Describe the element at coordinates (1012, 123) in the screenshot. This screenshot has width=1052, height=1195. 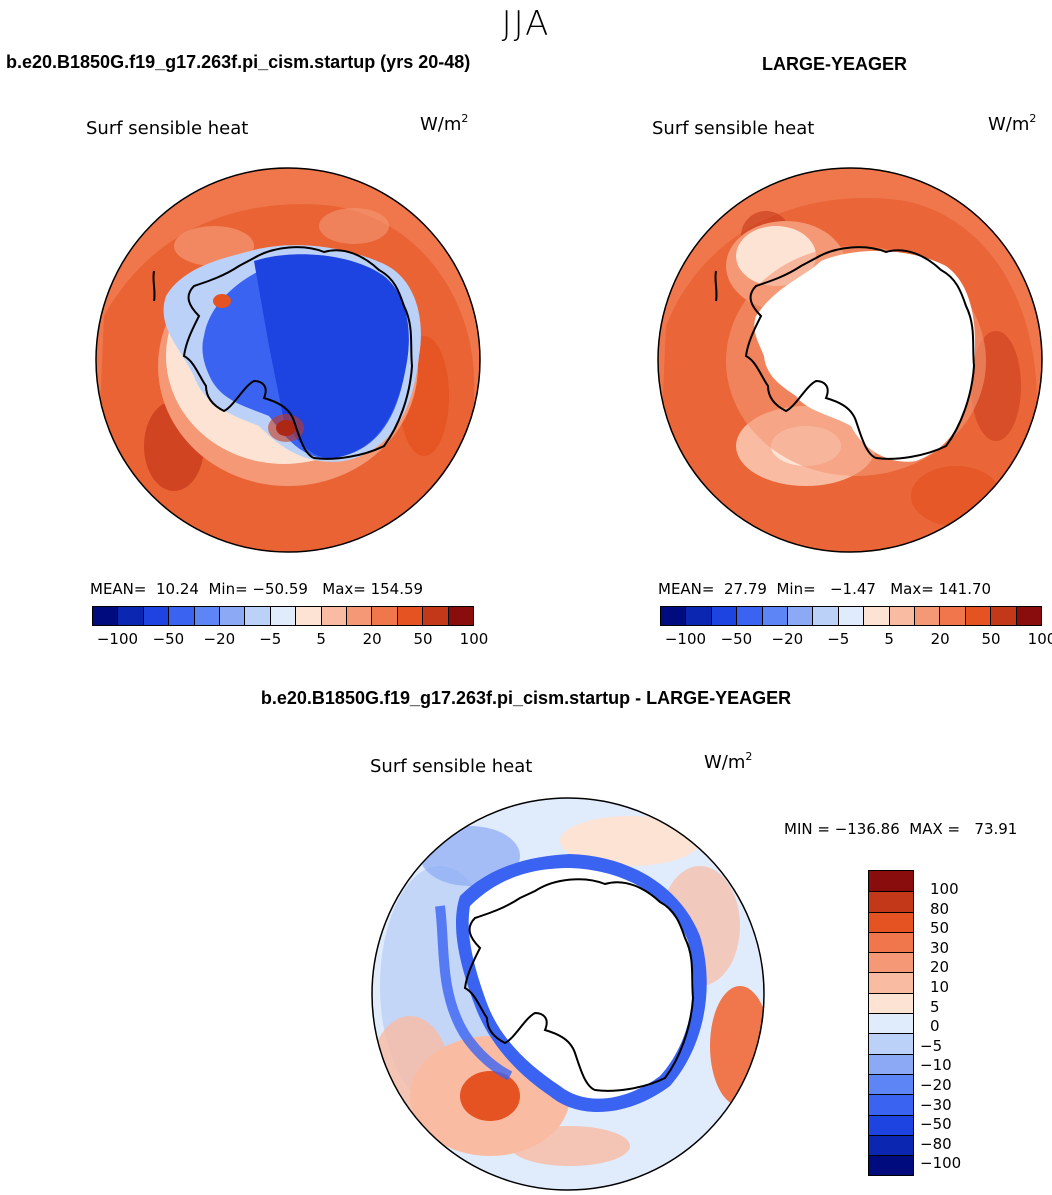
I see `right-units: W/m2` at that location.